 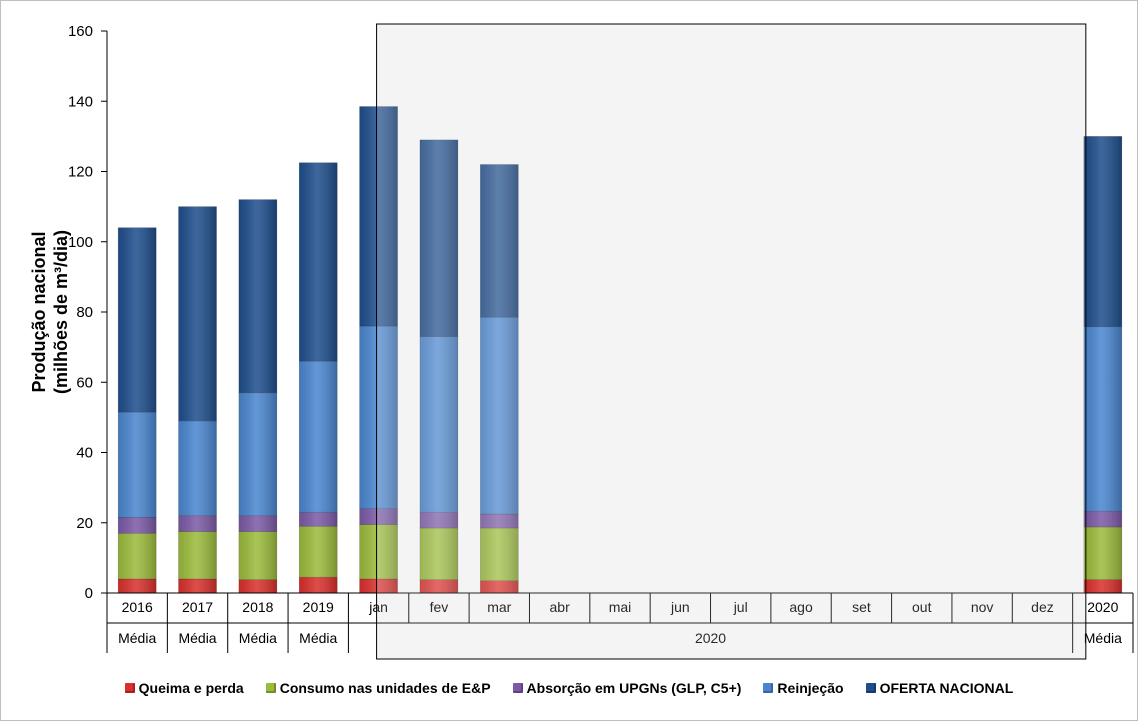 I want to click on group-label-6: Média, so click(x=1103, y=638).